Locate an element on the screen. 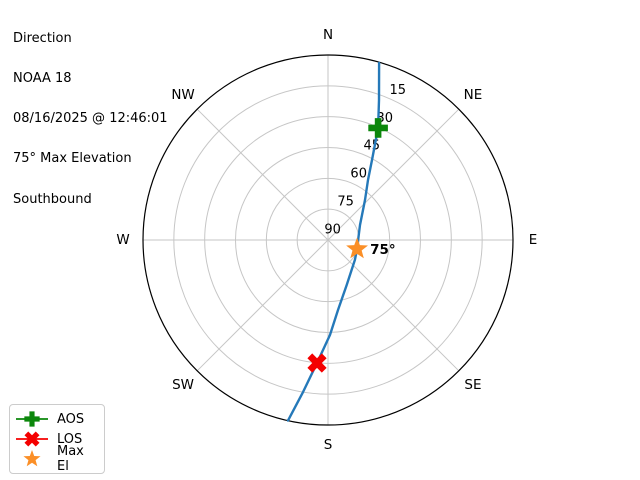  legend-plus-glyph is located at coordinates (32, 419).